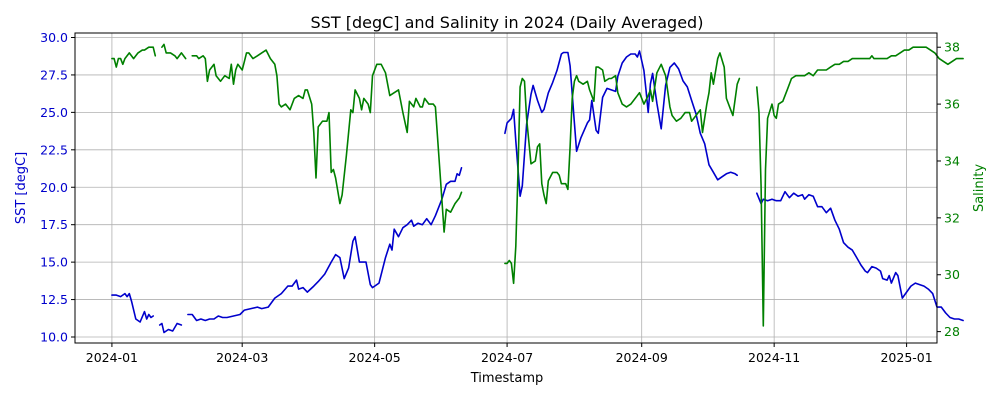 This screenshot has width=1000, height=400. What do you see at coordinates (54, 74) in the screenshot?
I see `left-y-tick-label: 27.5` at bounding box center [54, 74].